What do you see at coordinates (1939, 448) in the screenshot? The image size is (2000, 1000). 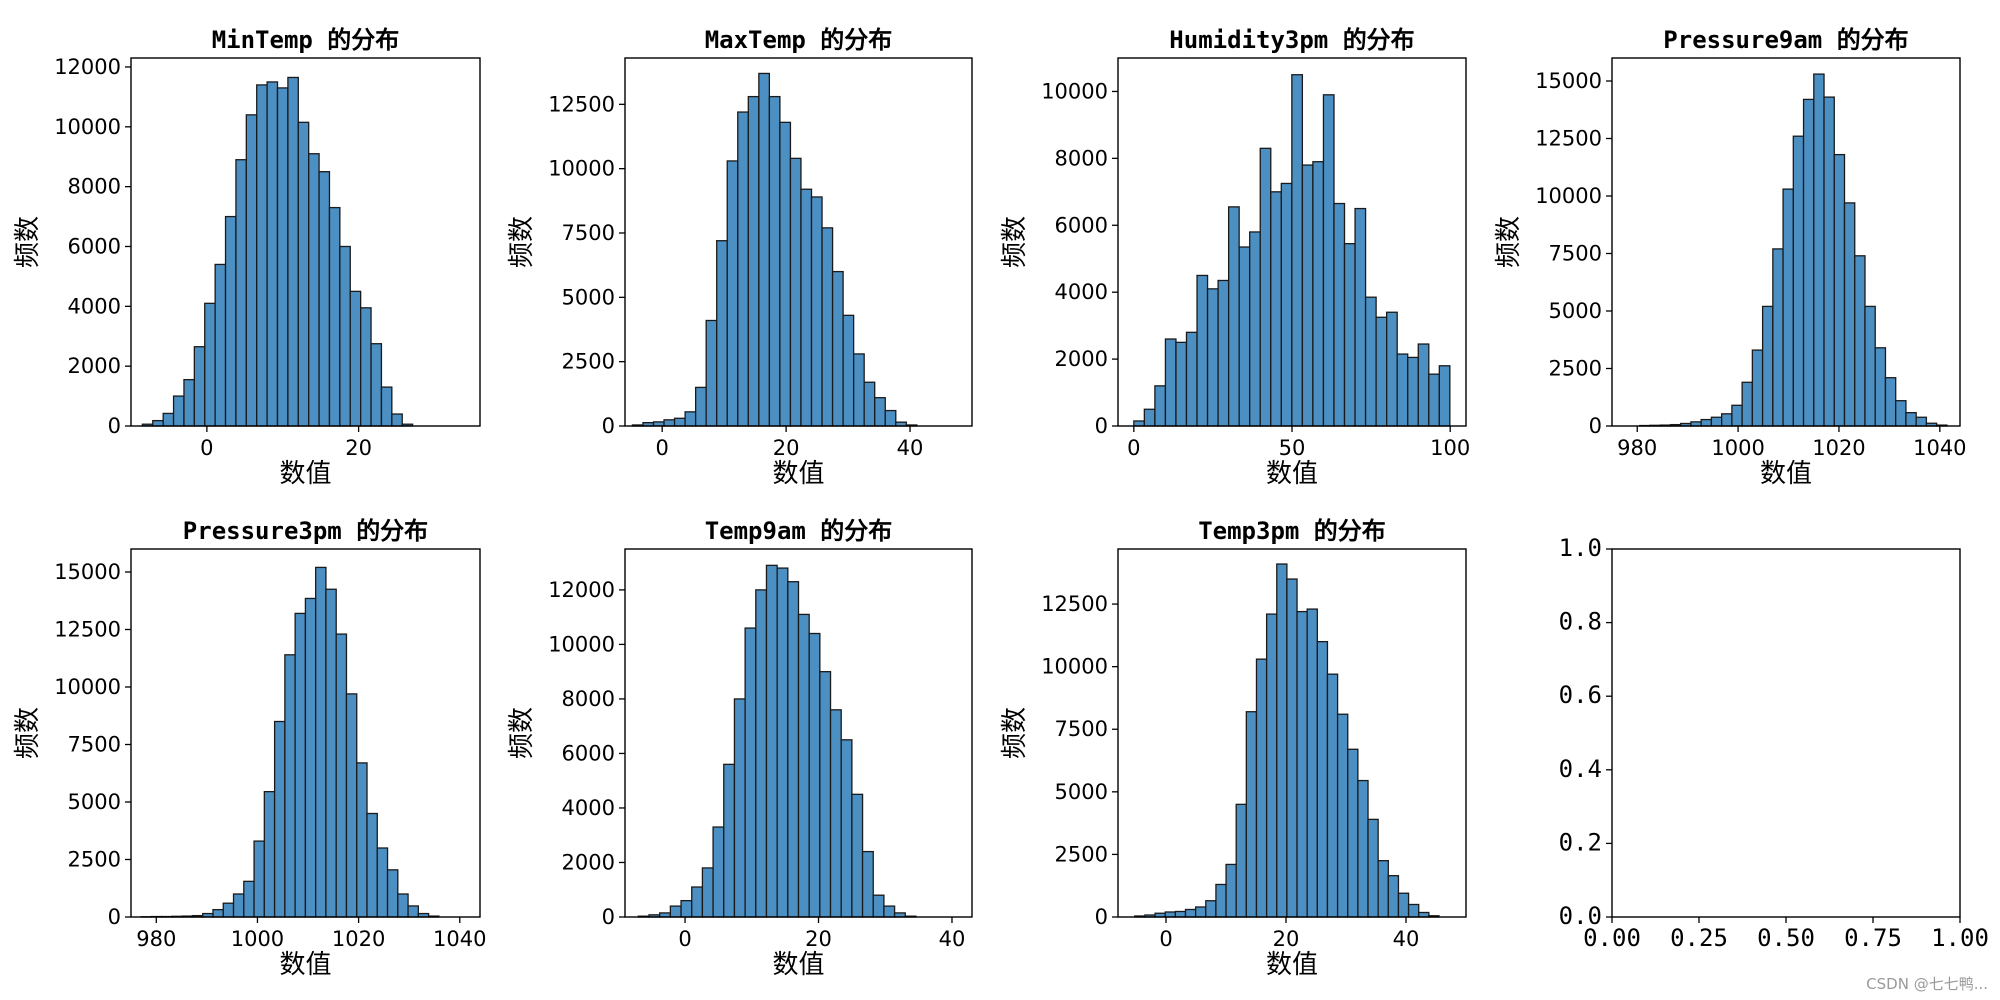 I see `x-tick-label: 1040` at bounding box center [1939, 448].